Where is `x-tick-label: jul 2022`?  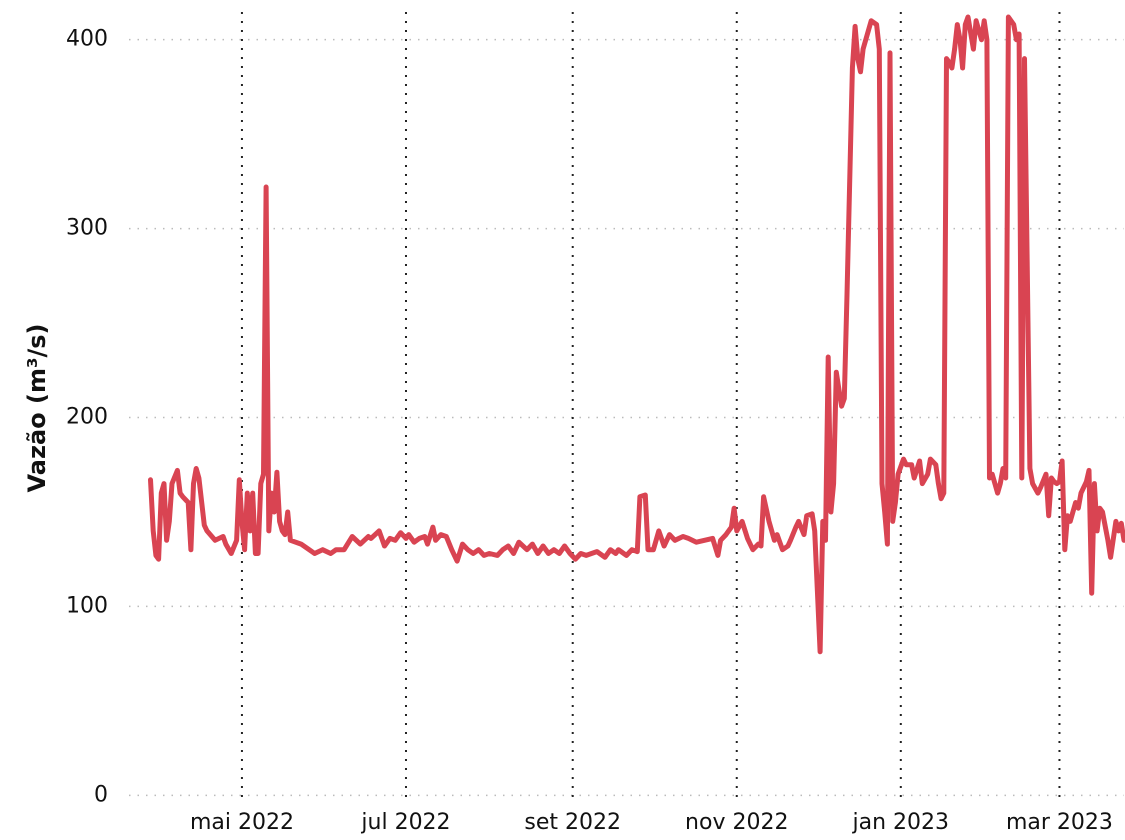 x-tick-label: jul 2022 is located at coordinates (405, 822).